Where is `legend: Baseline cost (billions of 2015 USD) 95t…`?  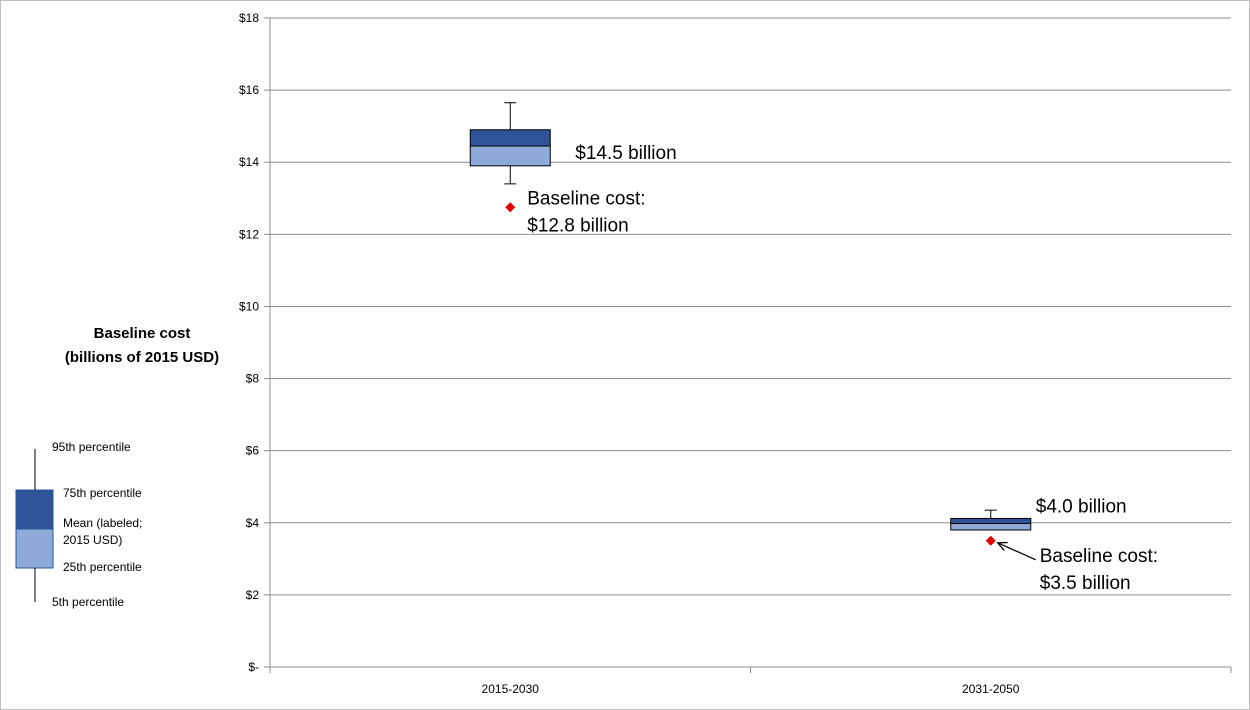
legend: Baseline cost (billions of 2015 USD) 95t… is located at coordinates (117, 467).